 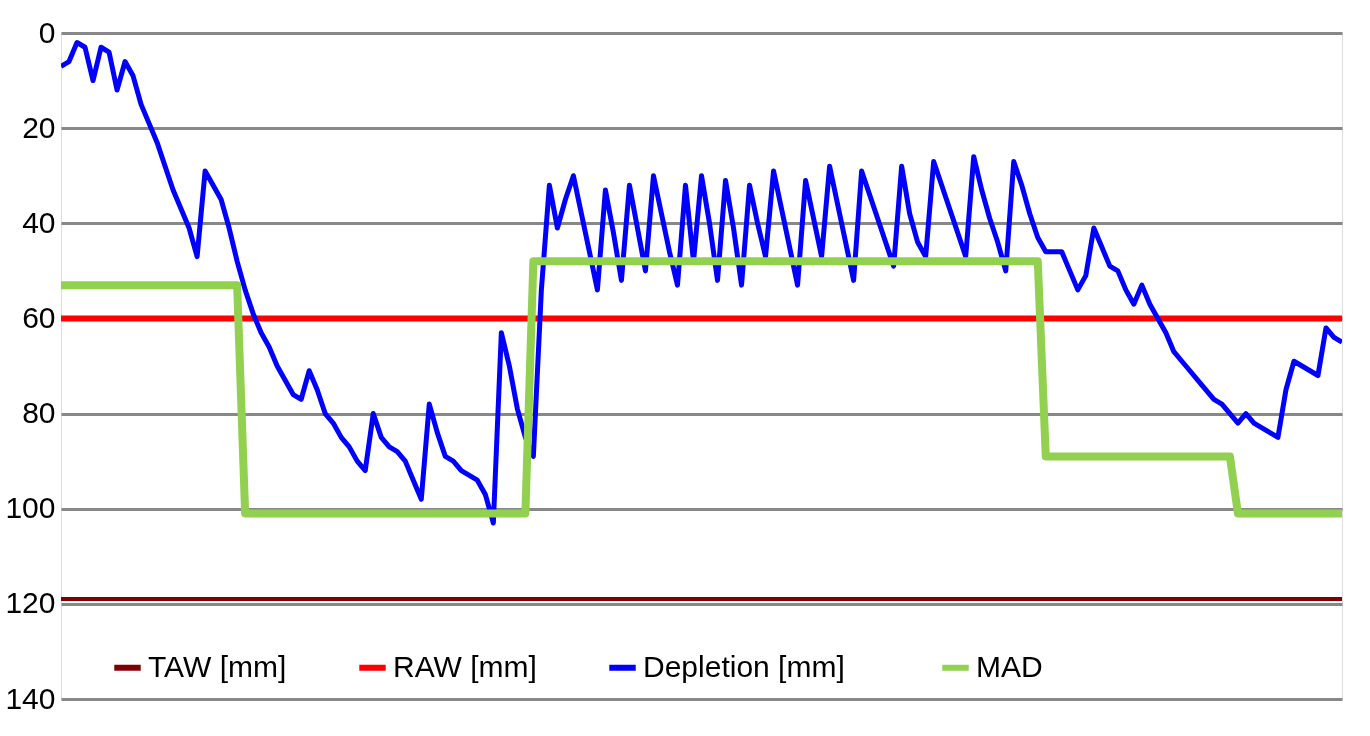 I want to click on y-tick-label: 140, so click(x=30, y=698).